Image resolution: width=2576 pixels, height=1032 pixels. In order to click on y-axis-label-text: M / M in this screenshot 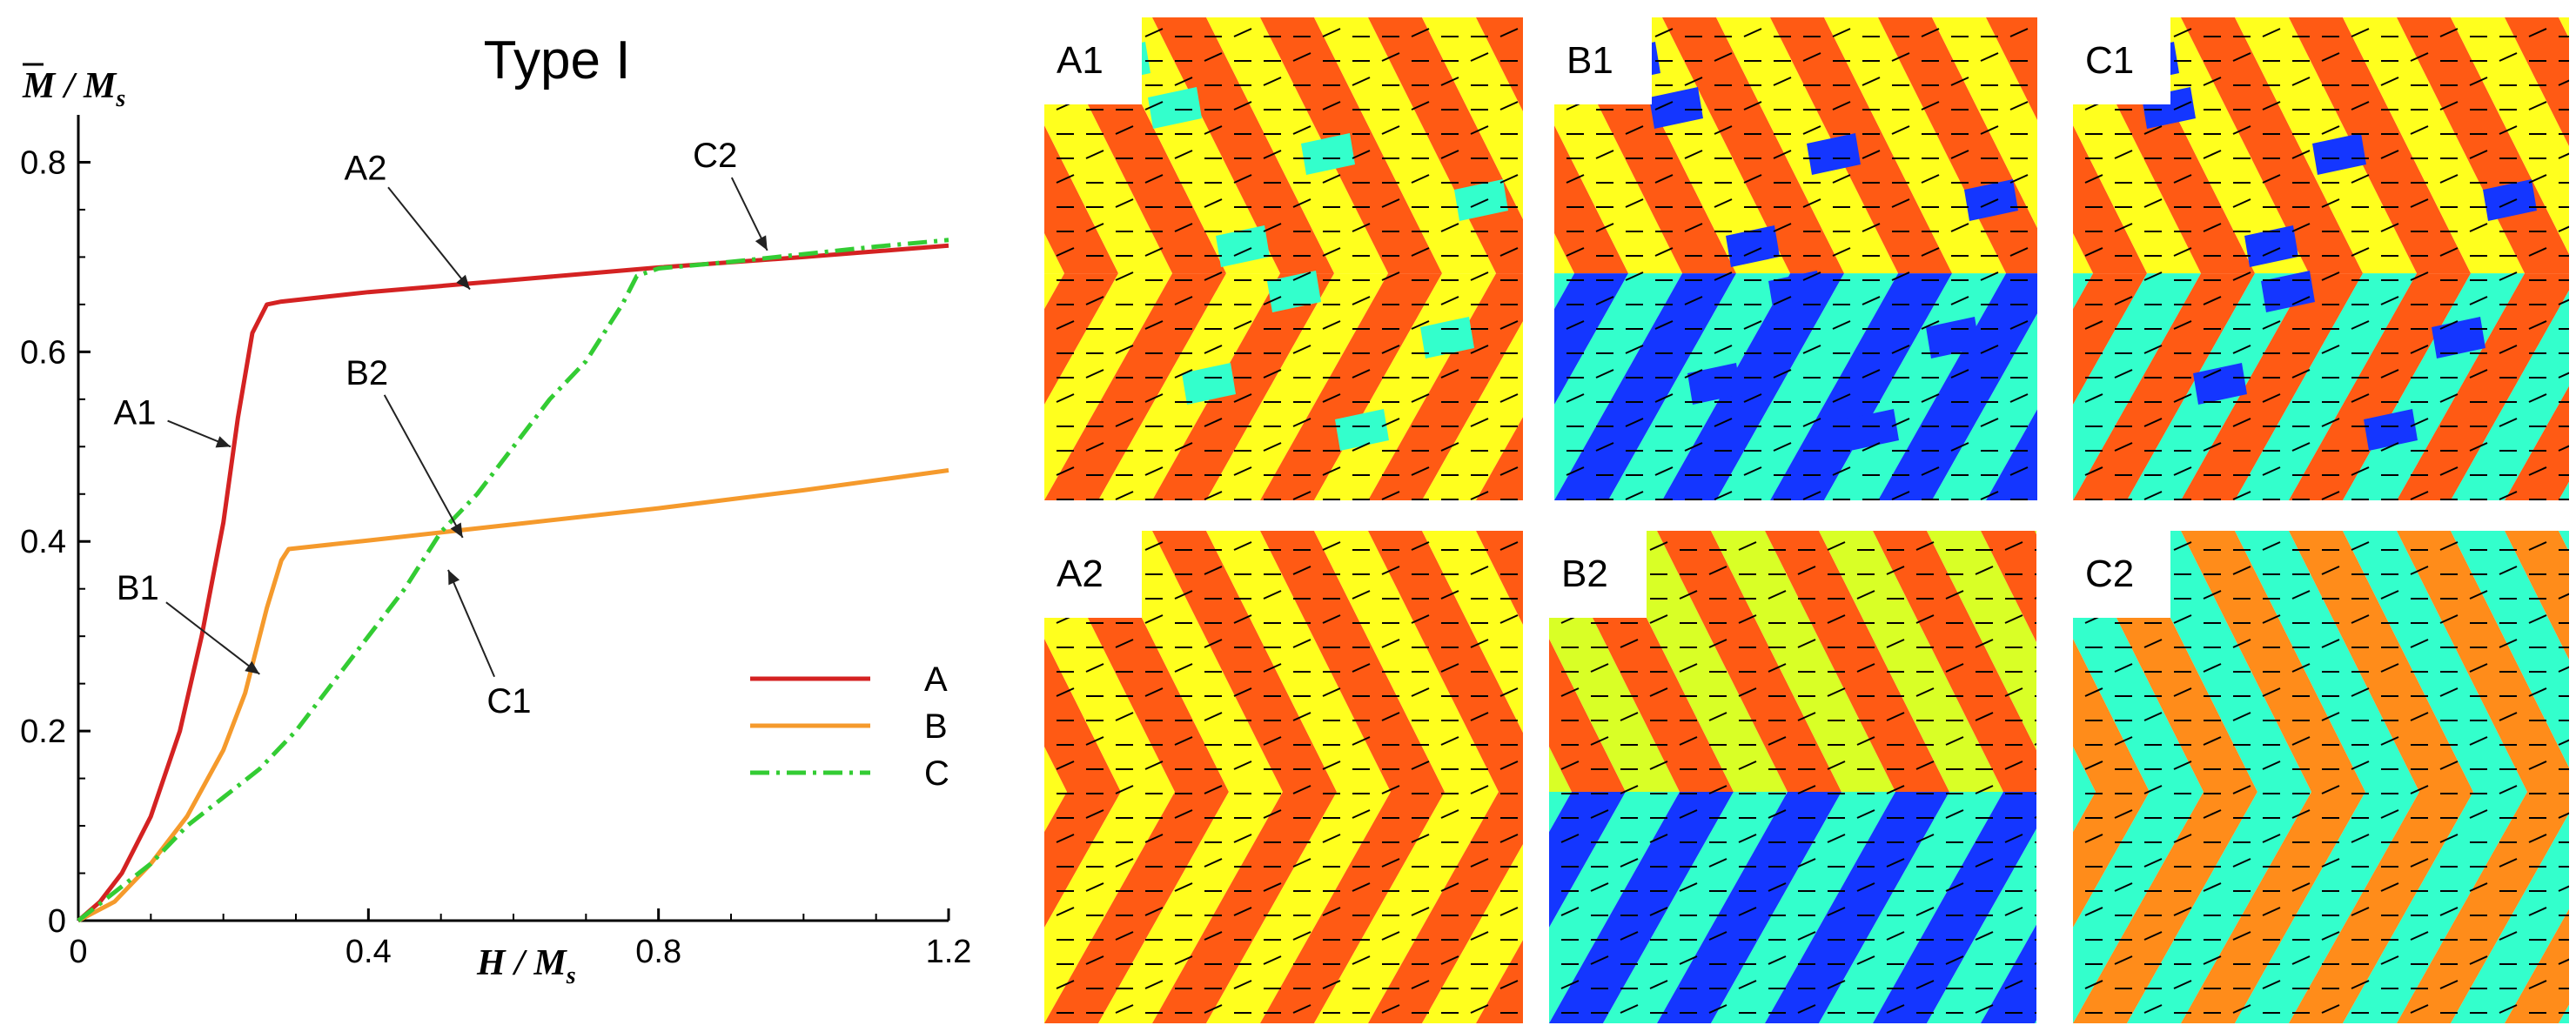, I will do `click(69, 86)`.